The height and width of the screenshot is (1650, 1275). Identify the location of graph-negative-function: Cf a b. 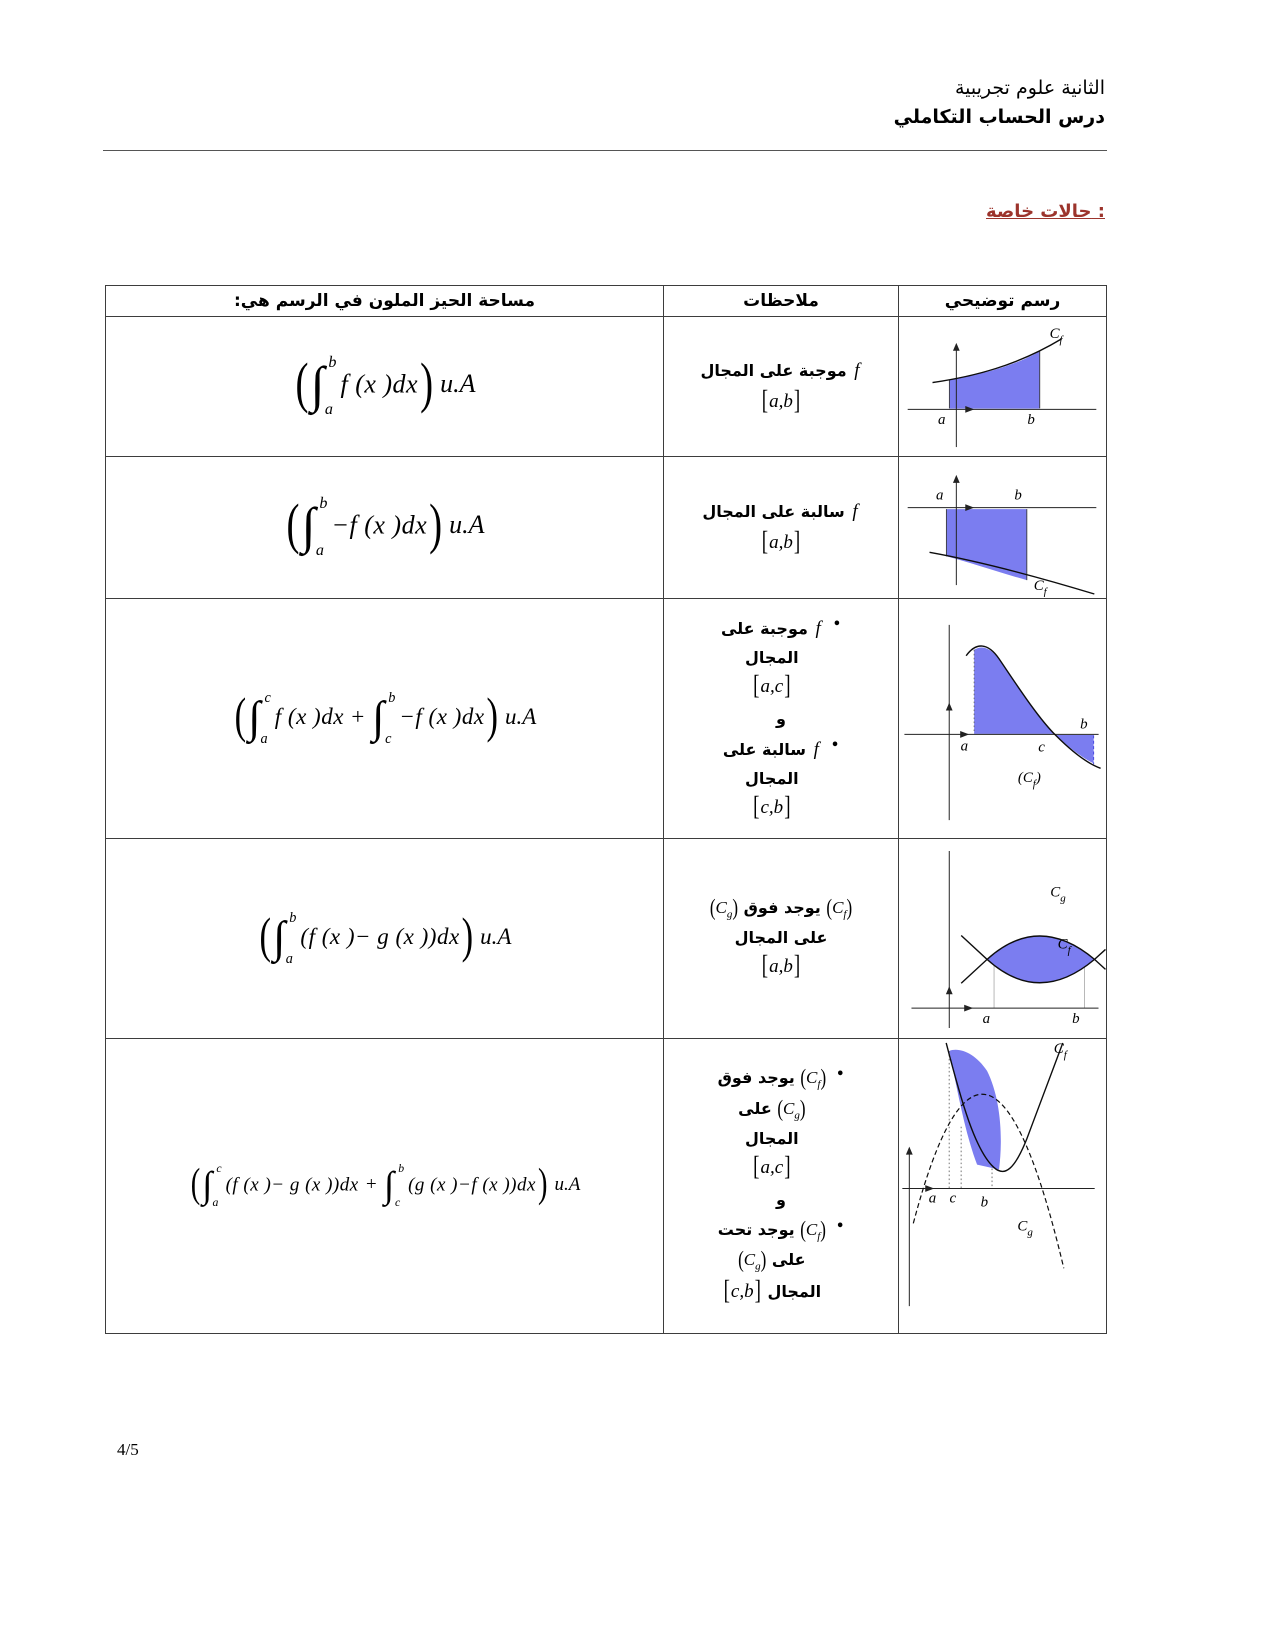
(1002, 535).